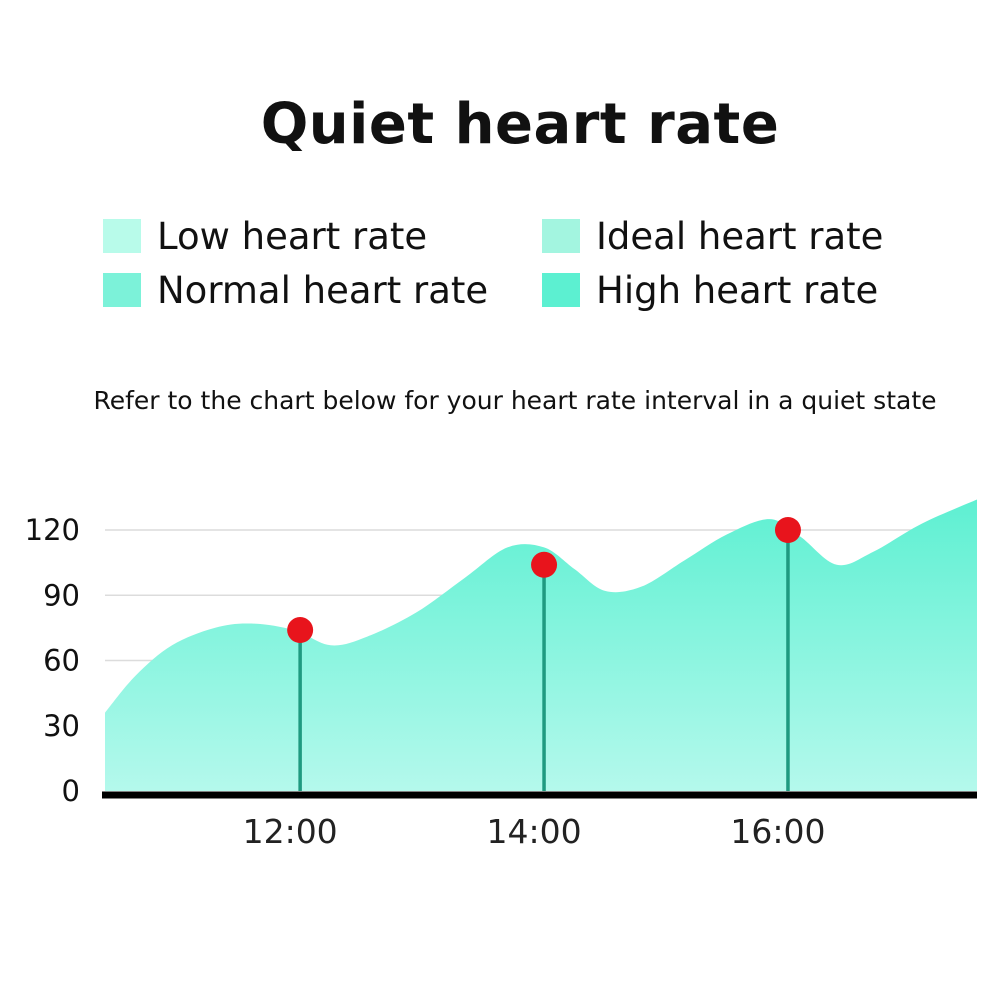 The height and width of the screenshot is (1000, 1000). Describe the element at coordinates (61, 595) in the screenshot. I see `y-tick-label-90: 90` at that location.